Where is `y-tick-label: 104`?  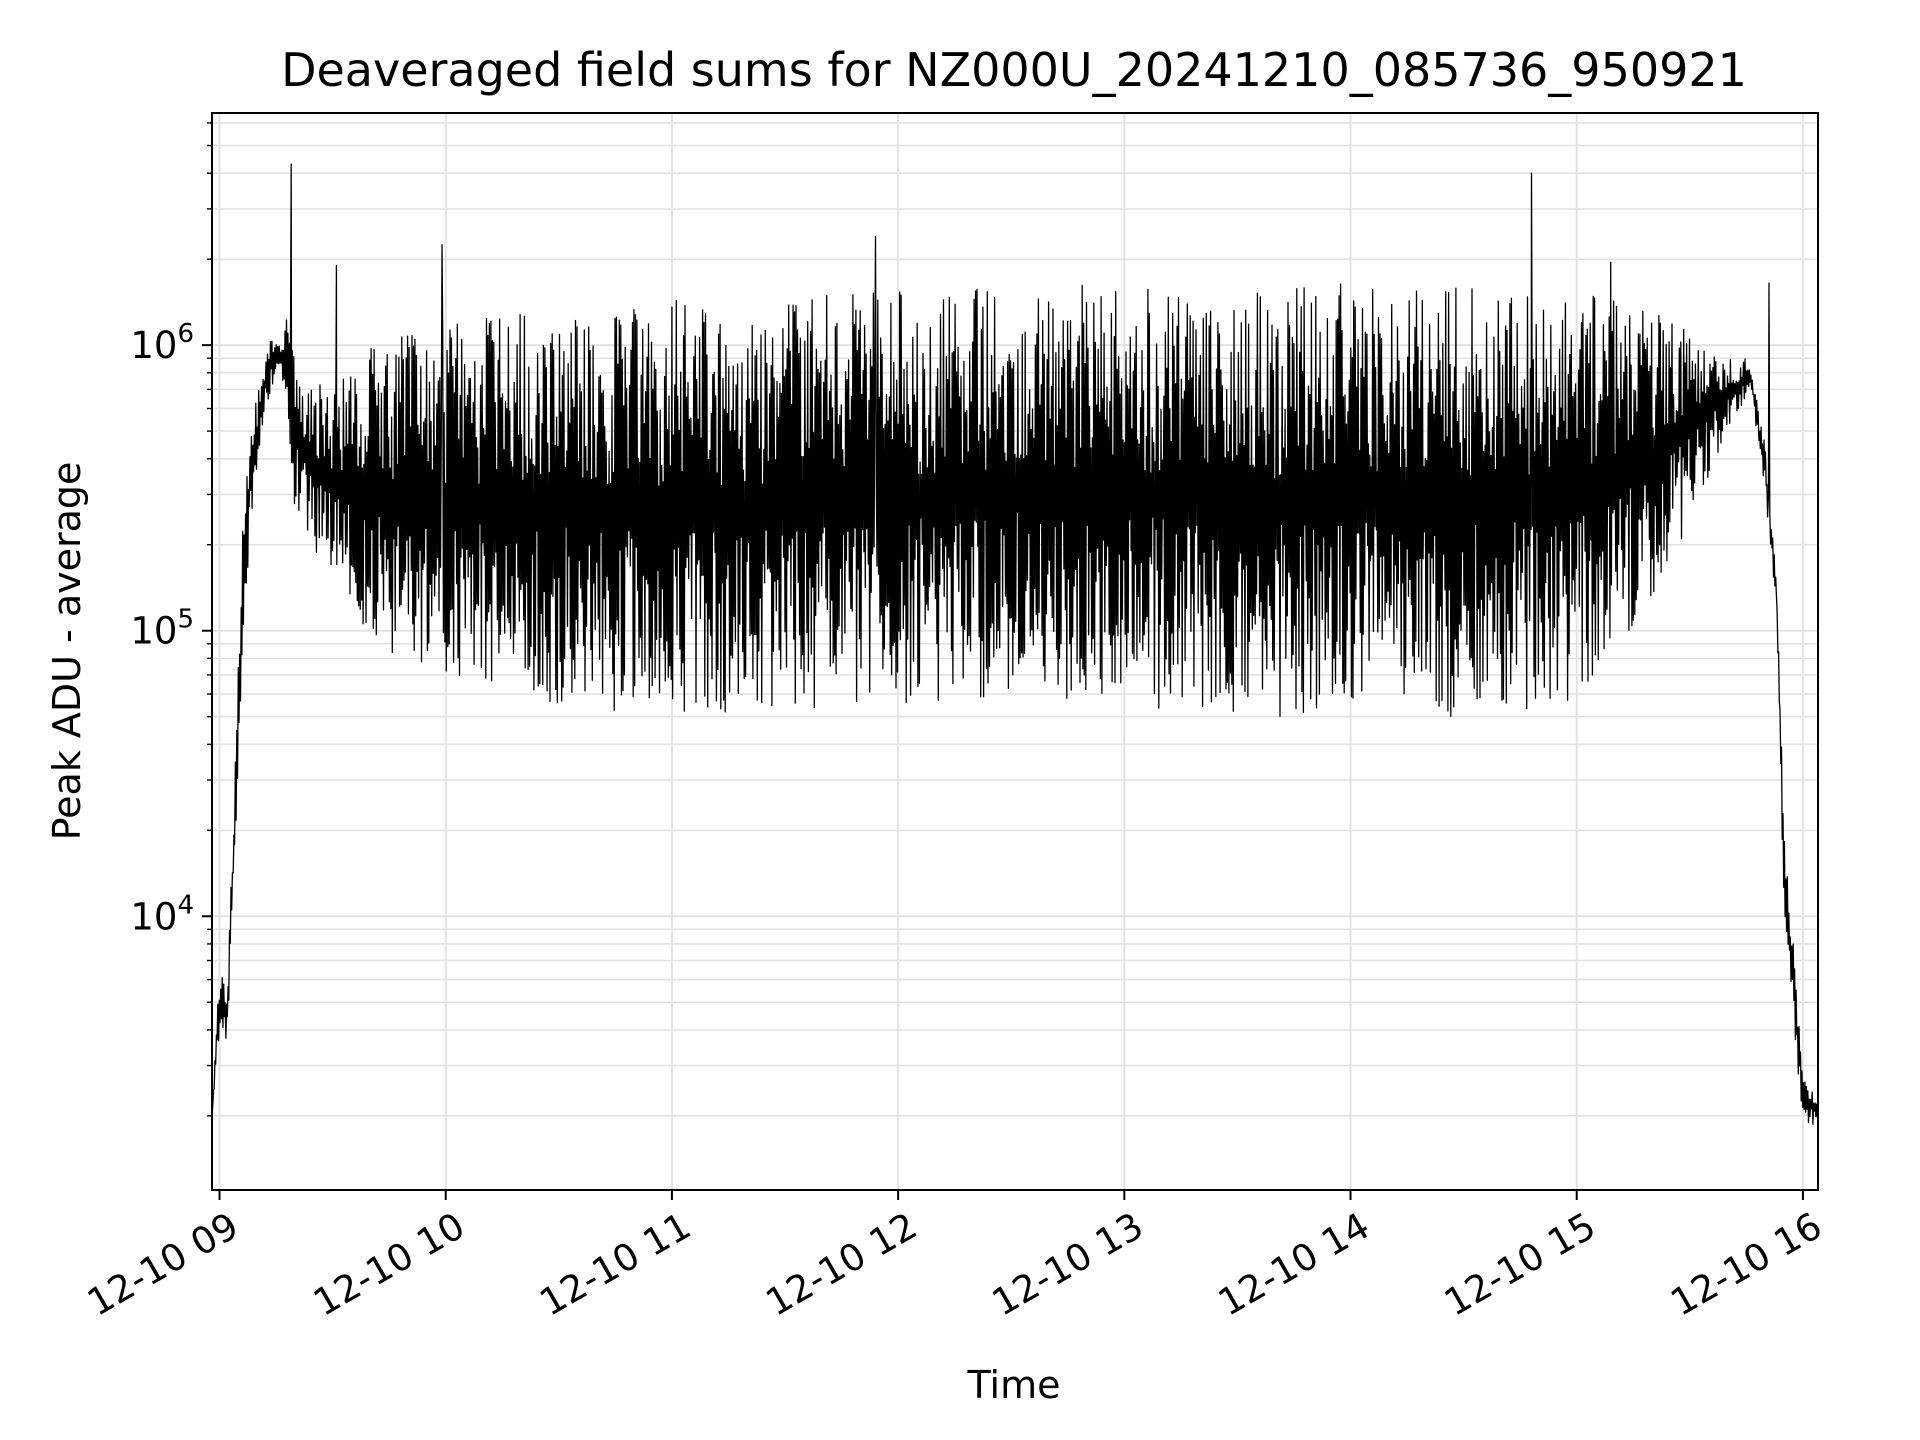
y-tick-label: 104 is located at coordinates (162, 914).